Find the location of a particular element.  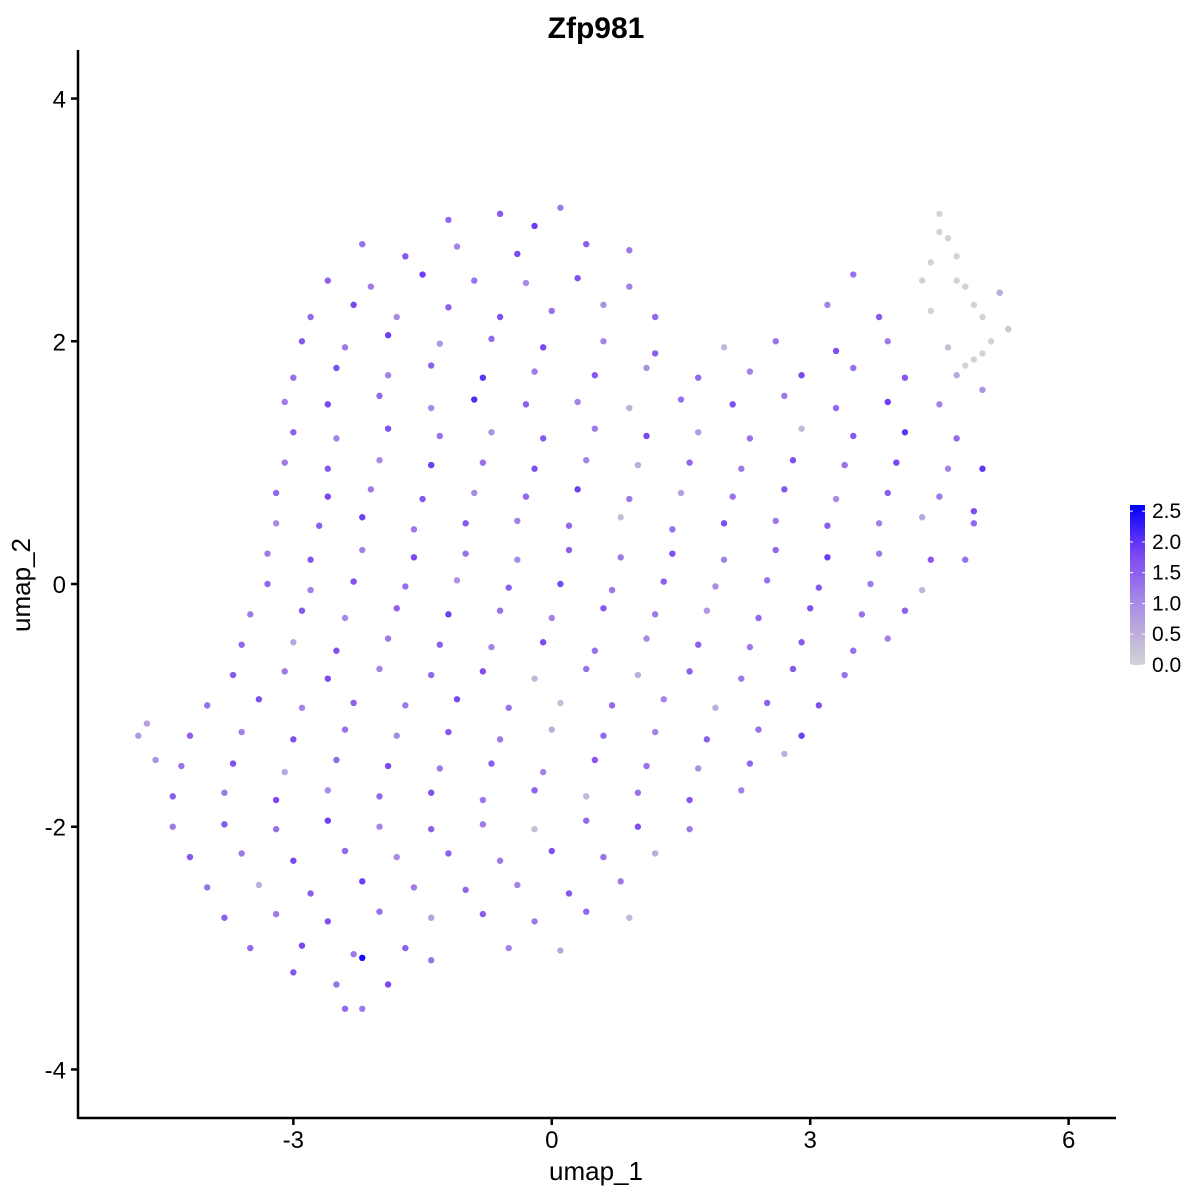

x-axis-title: umap_1 is located at coordinates (596, 1171).